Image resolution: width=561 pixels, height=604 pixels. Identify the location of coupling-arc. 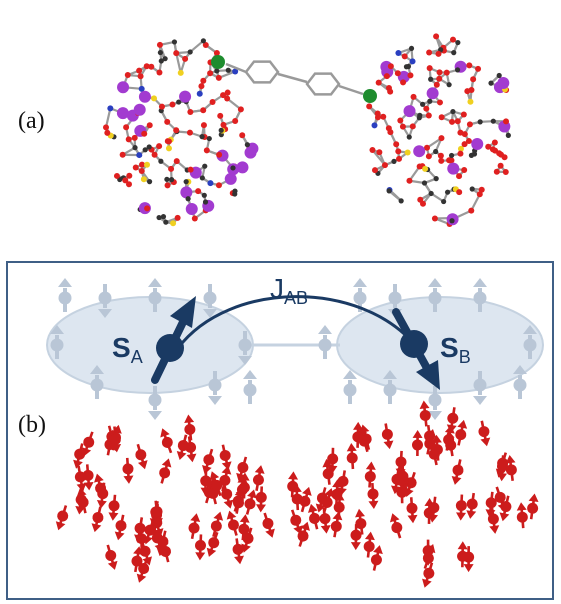
(296, 322).